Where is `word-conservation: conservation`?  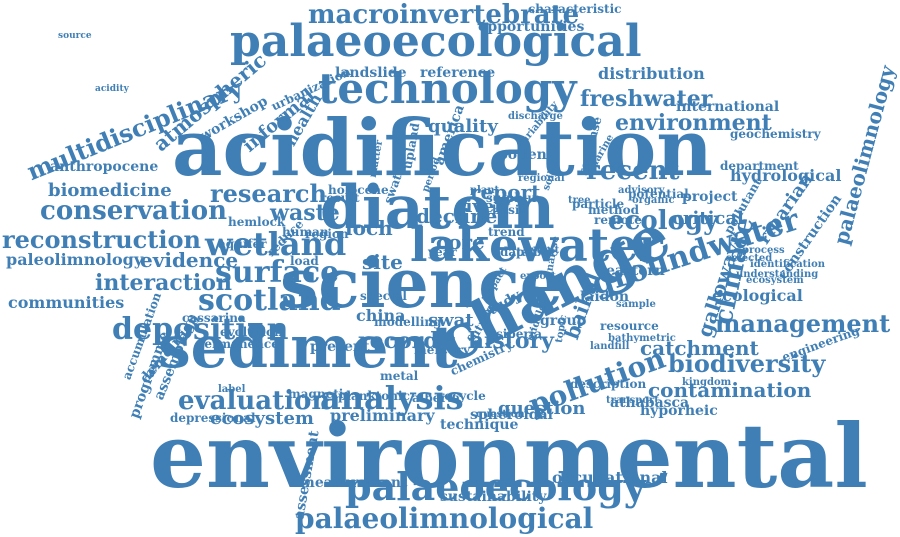 word-conservation: conservation is located at coordinates (134, 211).